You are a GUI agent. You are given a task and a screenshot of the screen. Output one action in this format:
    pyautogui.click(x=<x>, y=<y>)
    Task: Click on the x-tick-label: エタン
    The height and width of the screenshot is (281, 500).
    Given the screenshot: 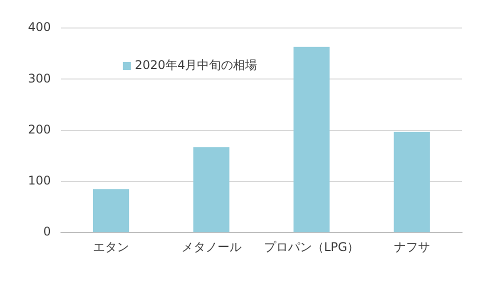 What is the action you would take?
    pyautogui.click(x=111, y=247)
    